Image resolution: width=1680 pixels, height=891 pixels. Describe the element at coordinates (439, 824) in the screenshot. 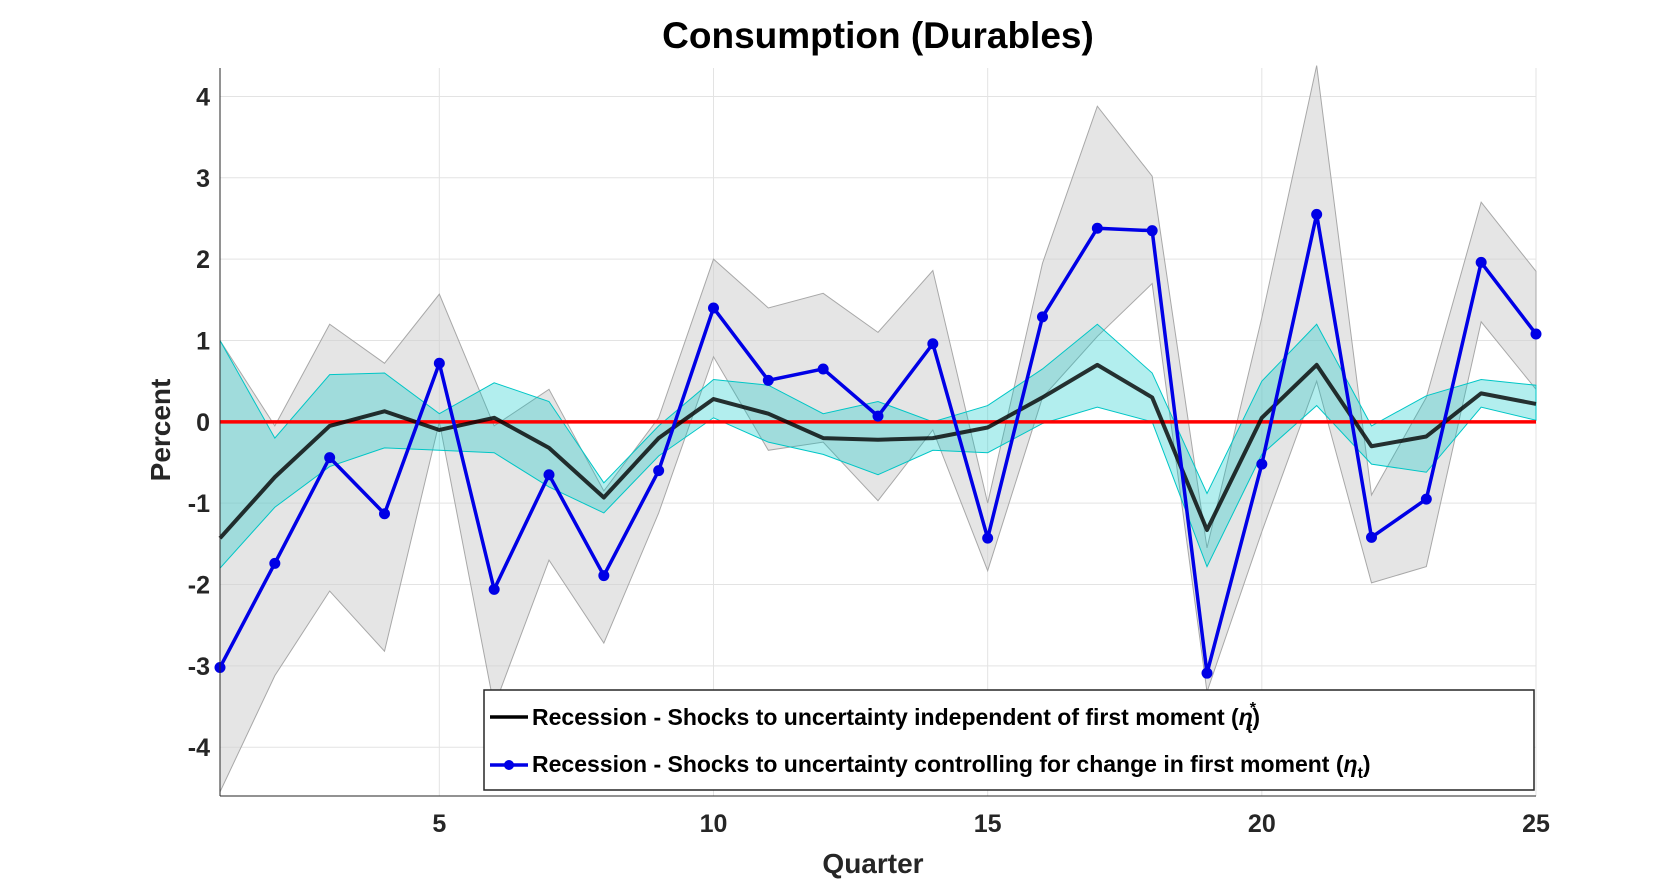

I see `x-tick-label: 5` at that location.